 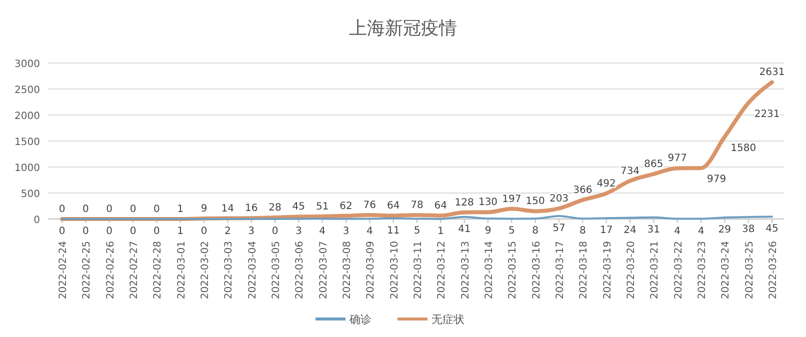 I want to click on x-tick-label: 2022-03-21, so click(x=655, y=270).